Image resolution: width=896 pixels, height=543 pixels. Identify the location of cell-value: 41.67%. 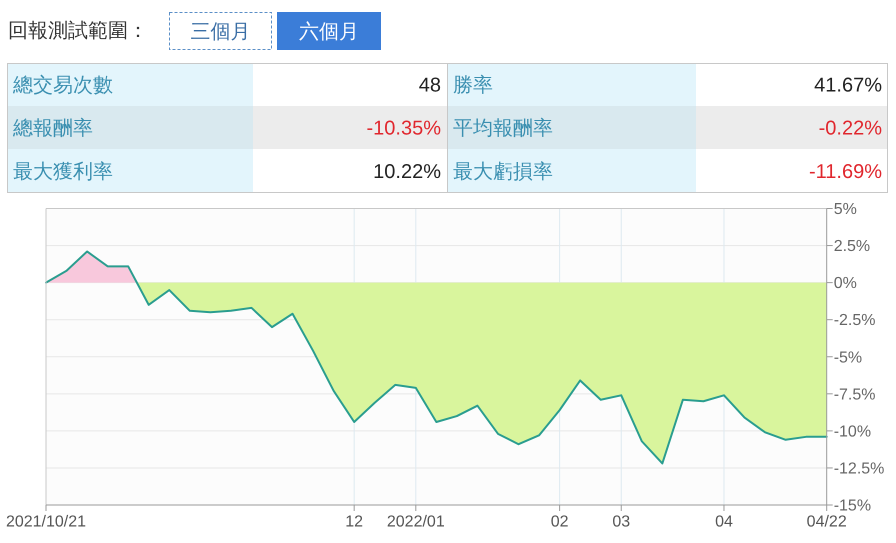
(848, 85).